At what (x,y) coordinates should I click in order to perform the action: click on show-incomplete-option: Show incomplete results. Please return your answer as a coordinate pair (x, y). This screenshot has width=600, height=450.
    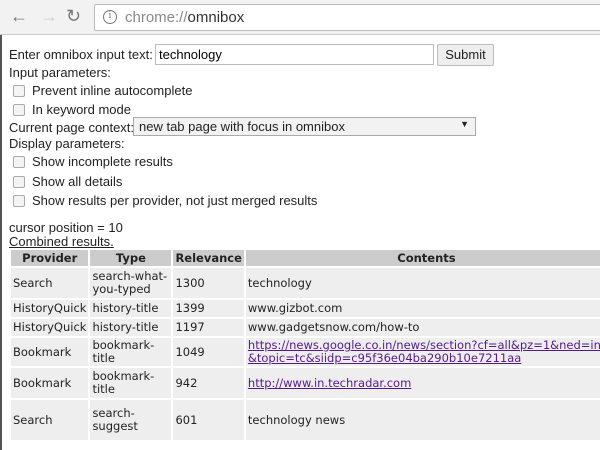
    Looking at the image, I should click on (91, 162).